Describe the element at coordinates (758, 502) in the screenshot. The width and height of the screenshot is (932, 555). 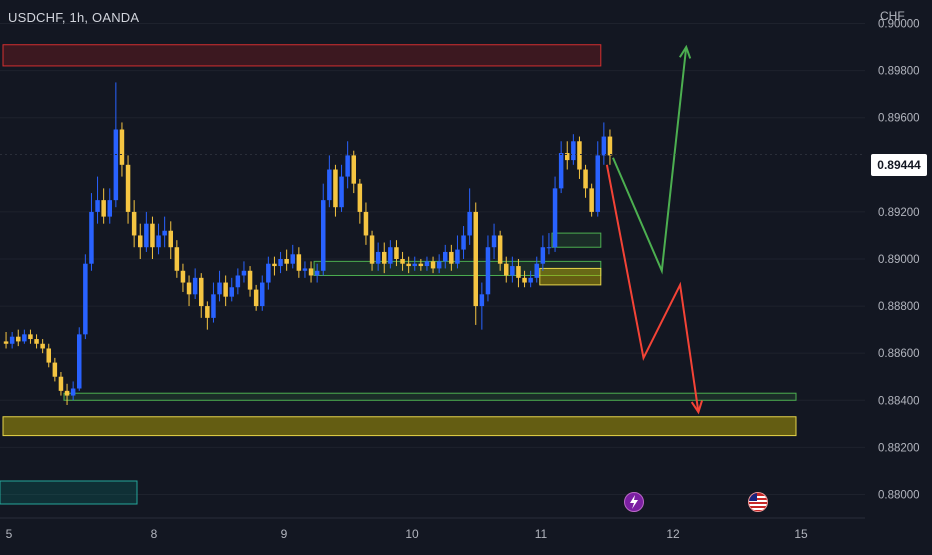
I see `us-flag-icon` at that location.